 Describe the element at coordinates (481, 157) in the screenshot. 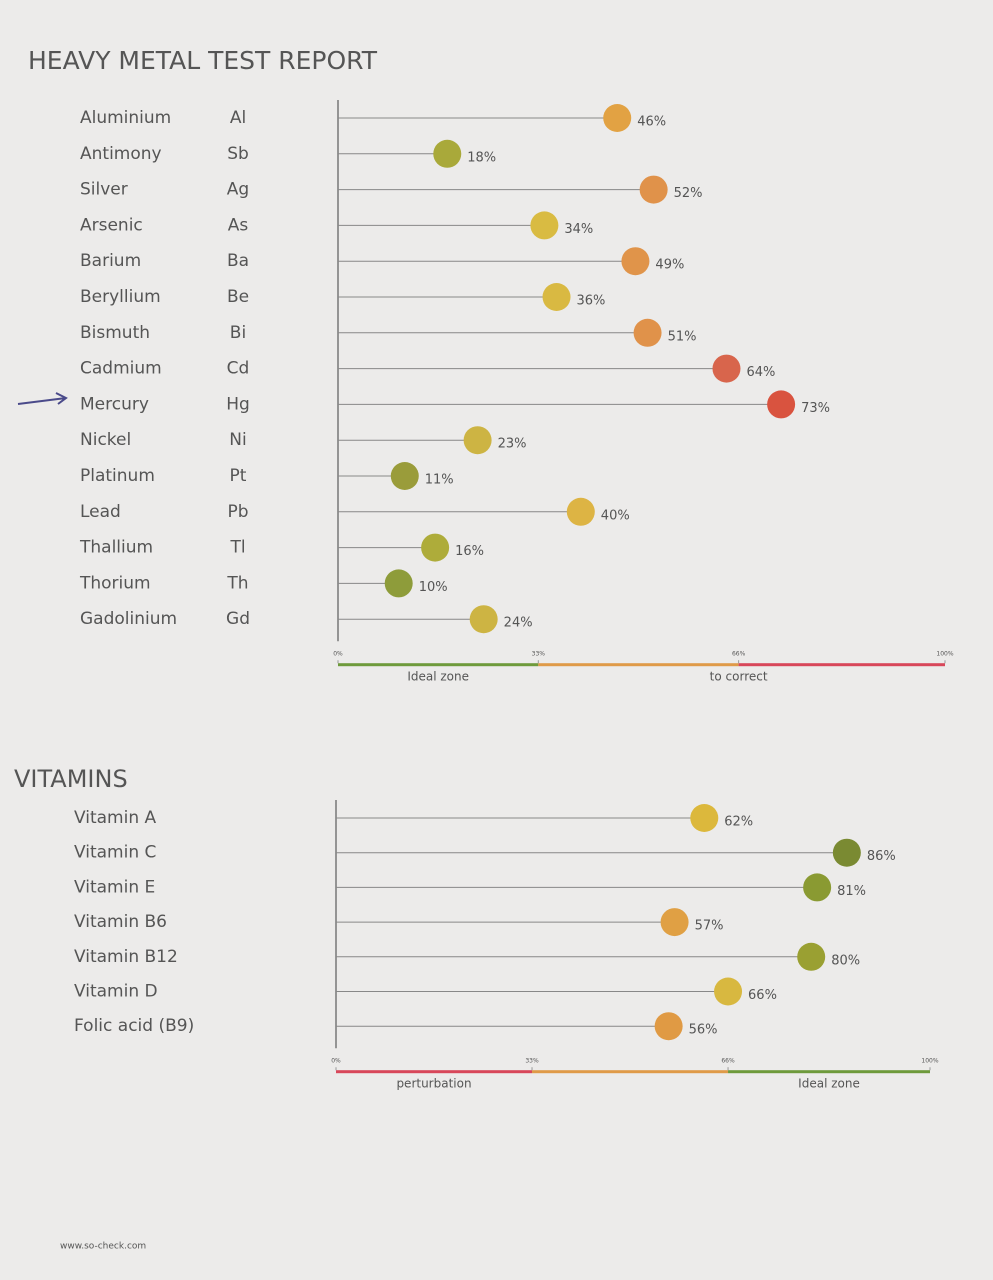

I see `value-label: 18%` at that location.